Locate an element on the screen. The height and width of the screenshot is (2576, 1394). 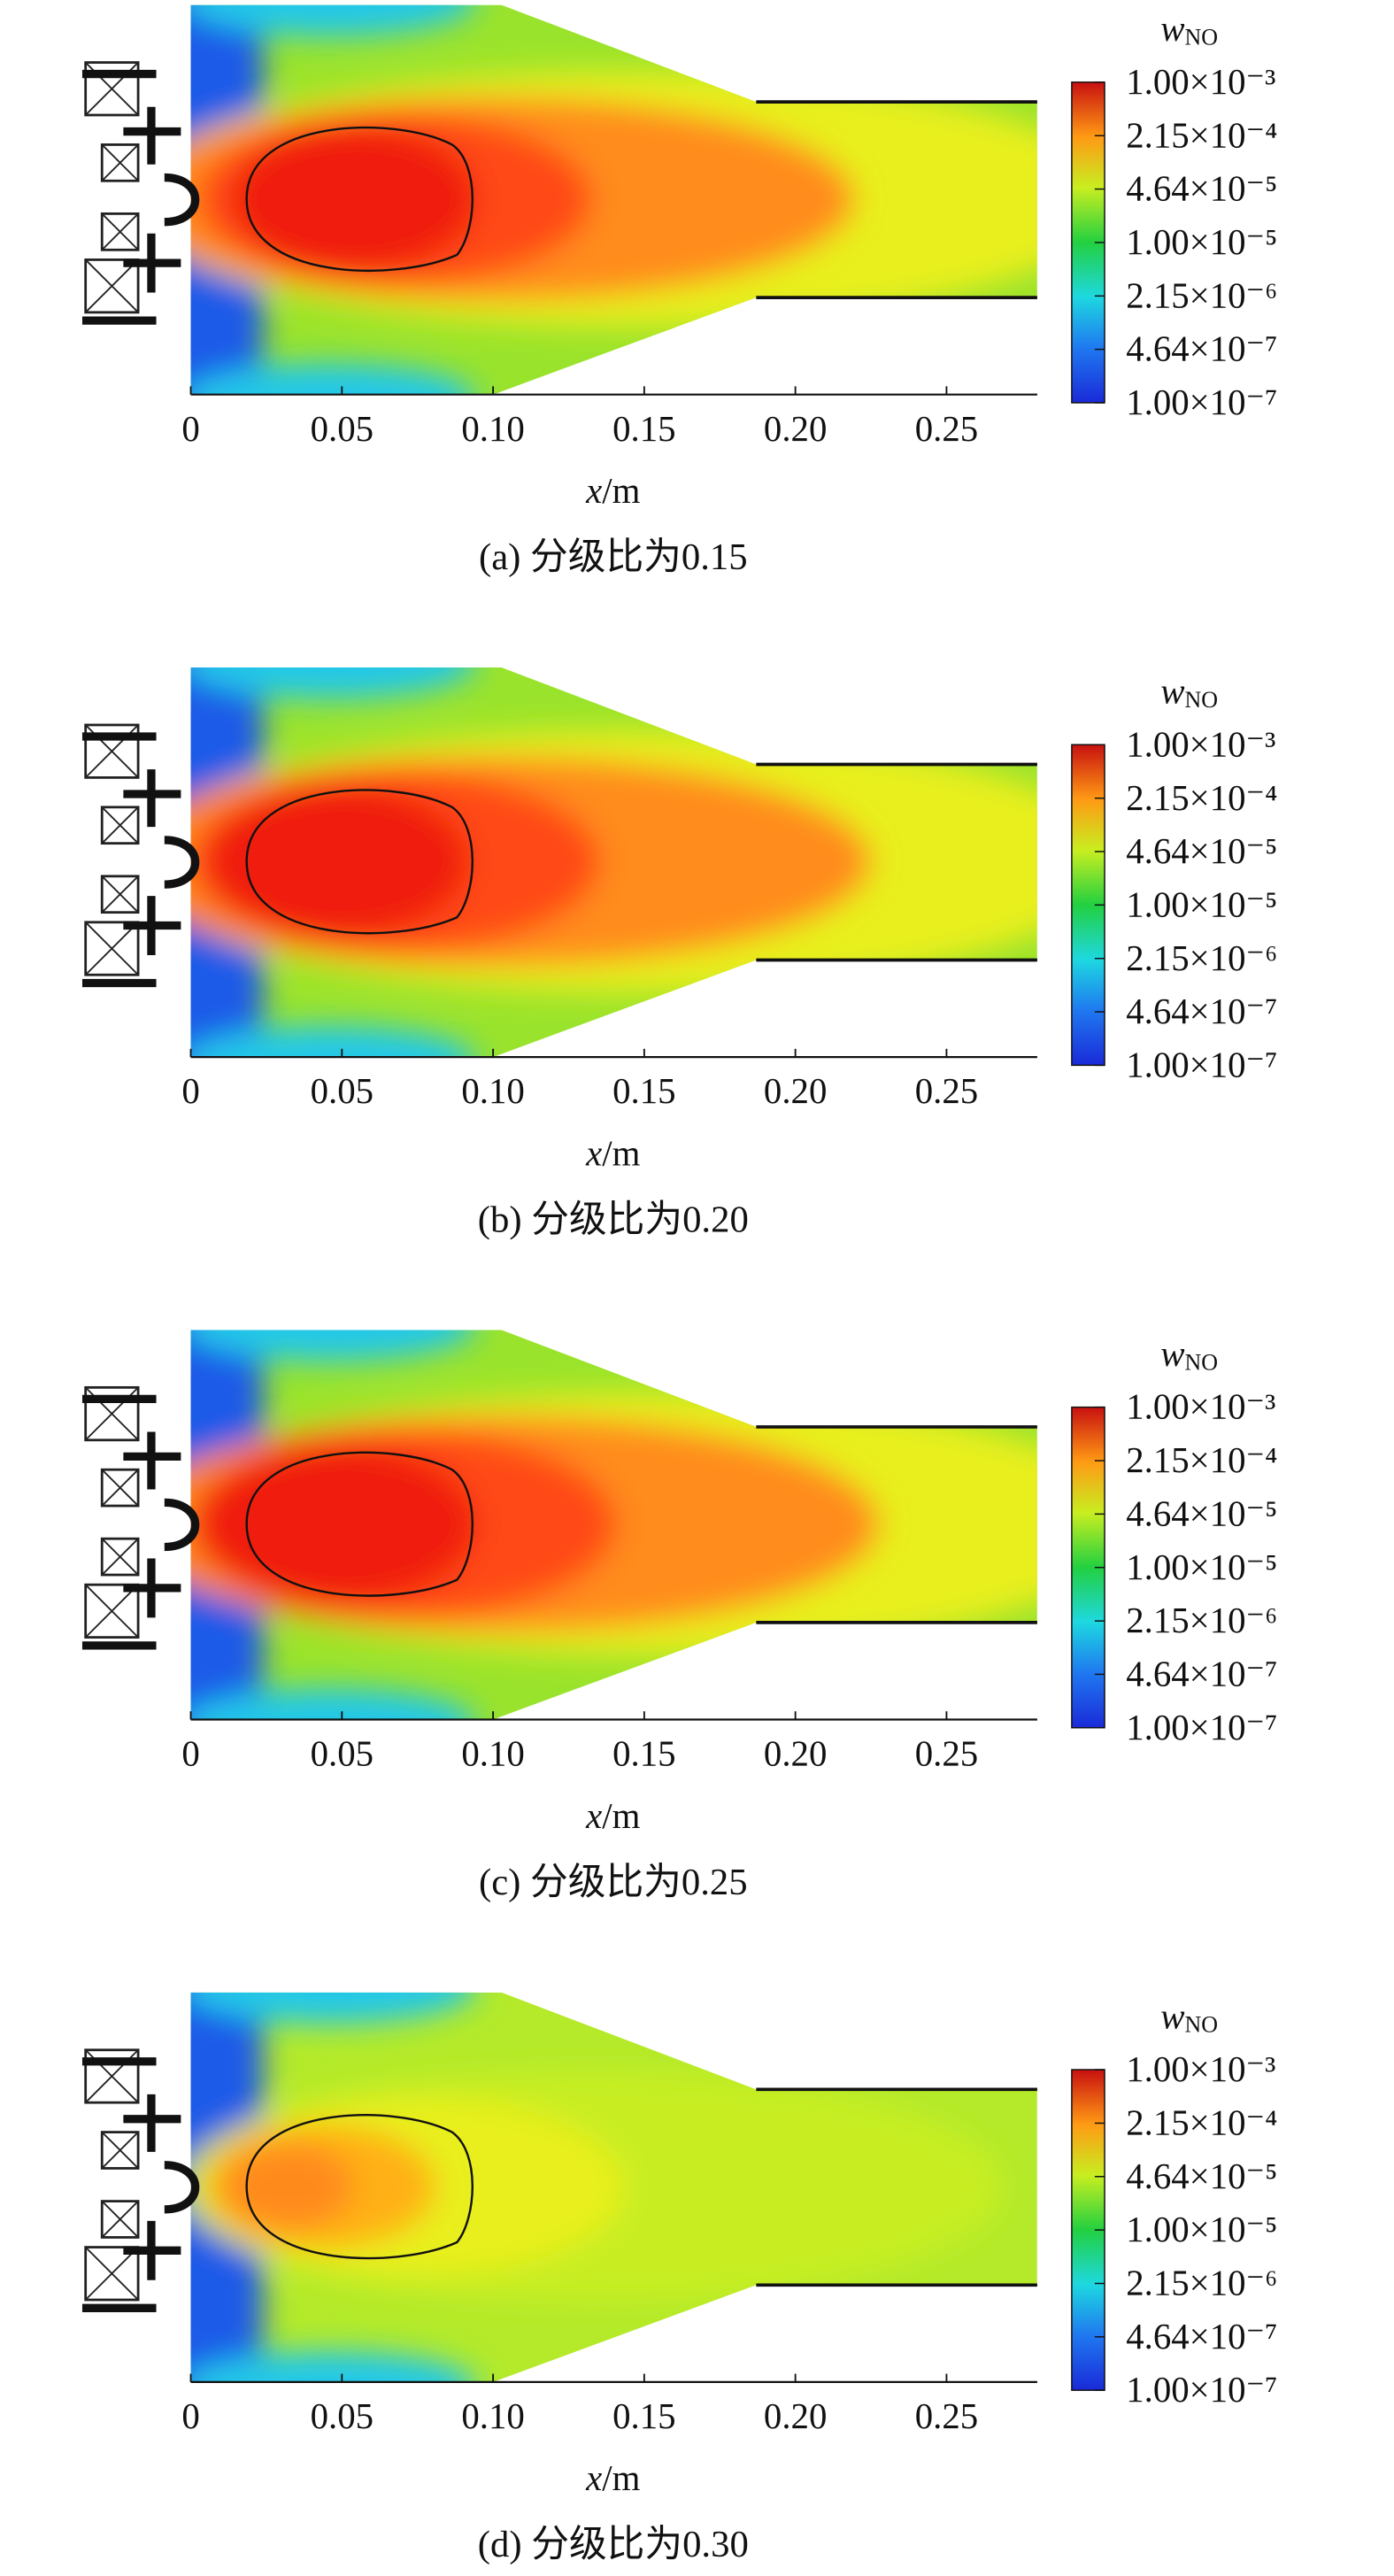
x-tick-label: 0.15 is located at coordinates (644, 1091).